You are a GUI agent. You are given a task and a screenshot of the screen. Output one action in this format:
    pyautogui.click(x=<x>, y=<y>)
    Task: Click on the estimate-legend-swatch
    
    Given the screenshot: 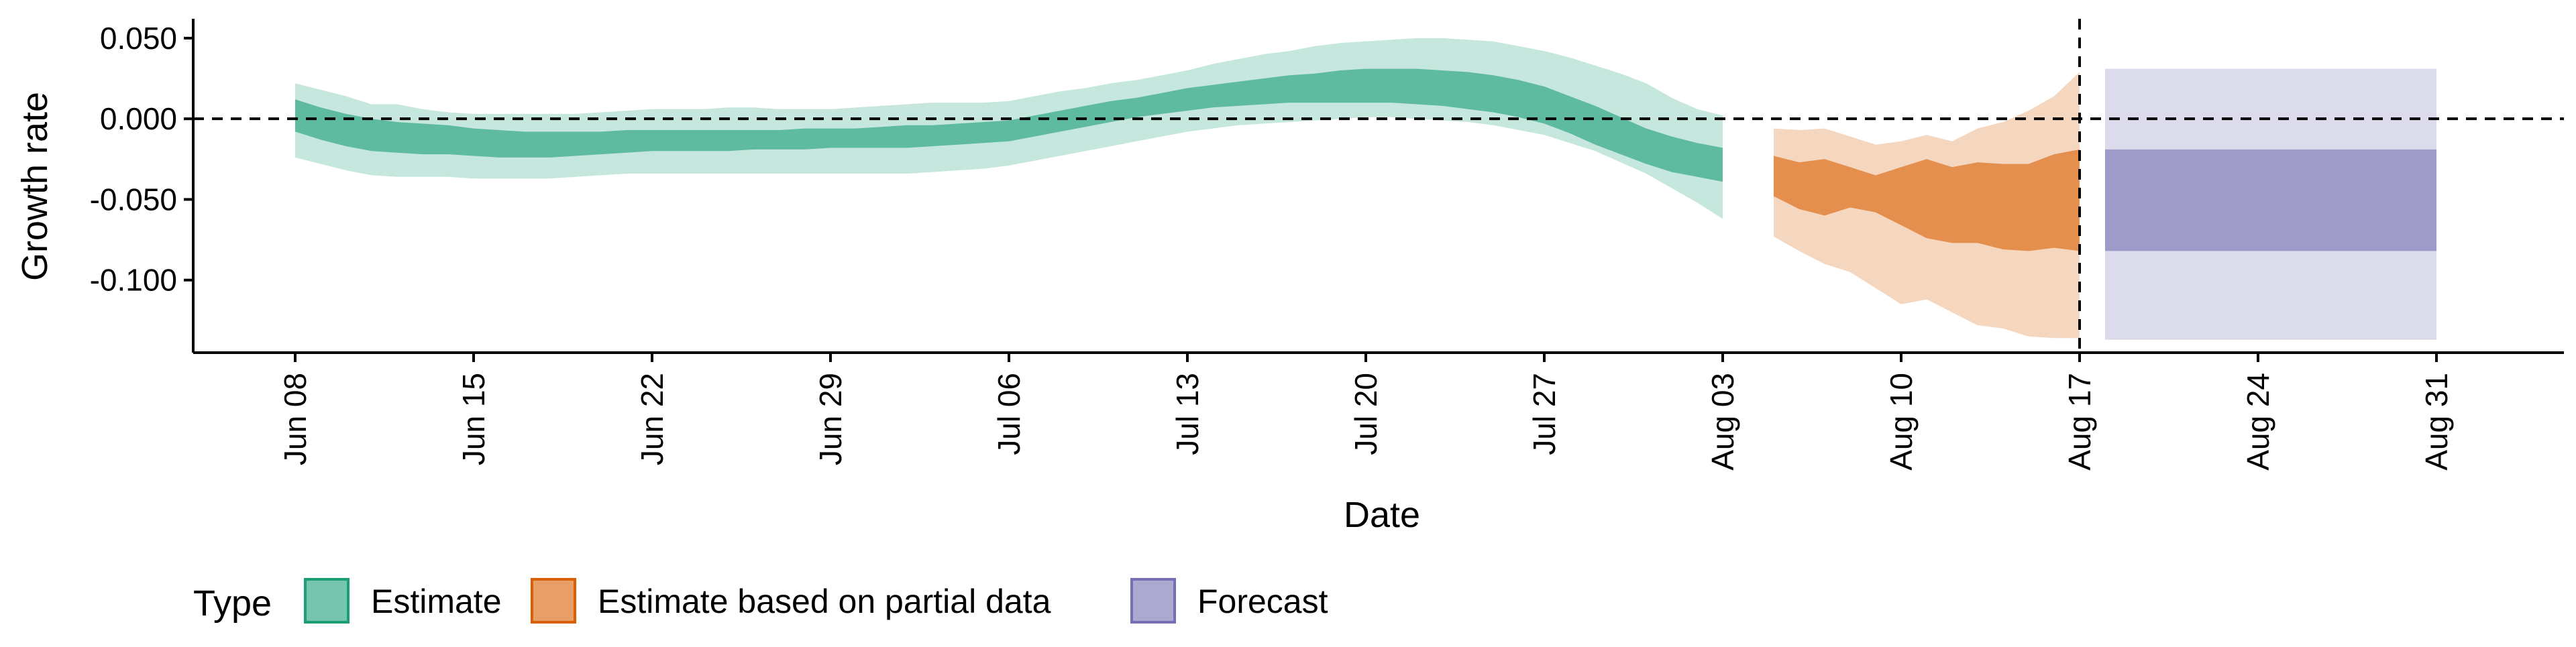 What is the action you would take?
    pyautogui.click(x=327, y=601)
    